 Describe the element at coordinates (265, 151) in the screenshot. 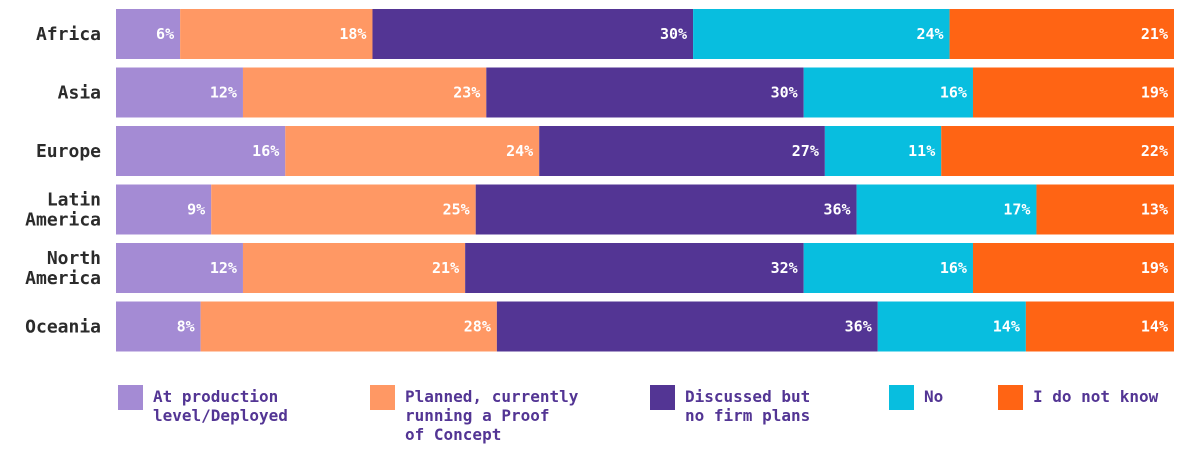

I see `data-label-europe-series-1: 16%` at that location.